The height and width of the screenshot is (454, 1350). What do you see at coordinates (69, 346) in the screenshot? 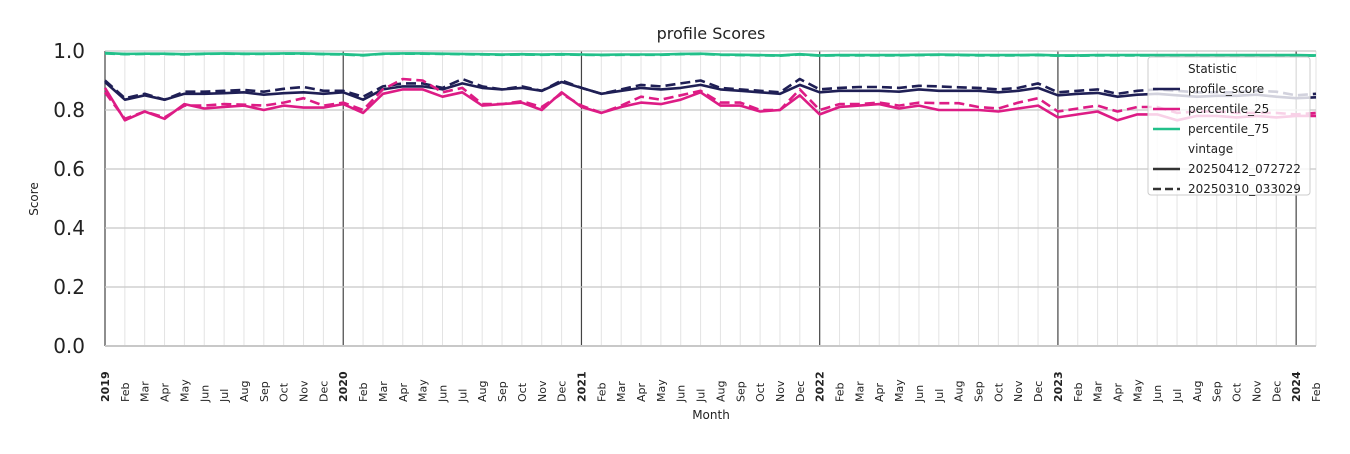
I see `y-tick-label: 0.0` at bounding box center [69, 346].